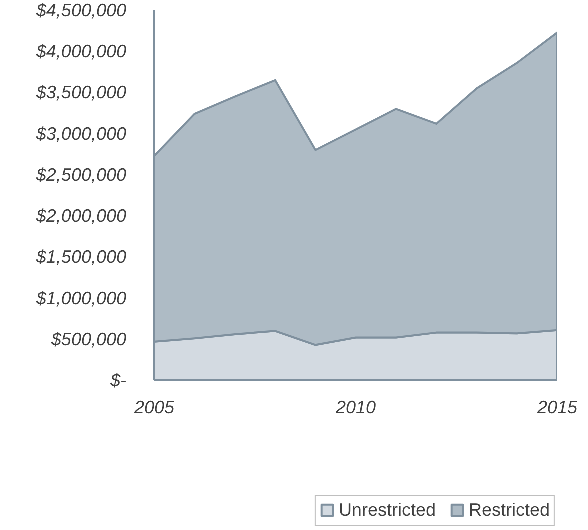 This screenshot has height=530, width=588. What do you see at coordinates (154, 408) in the screenshot?
I see `x-tick-label: 2005` at bounding box center [154, 408].